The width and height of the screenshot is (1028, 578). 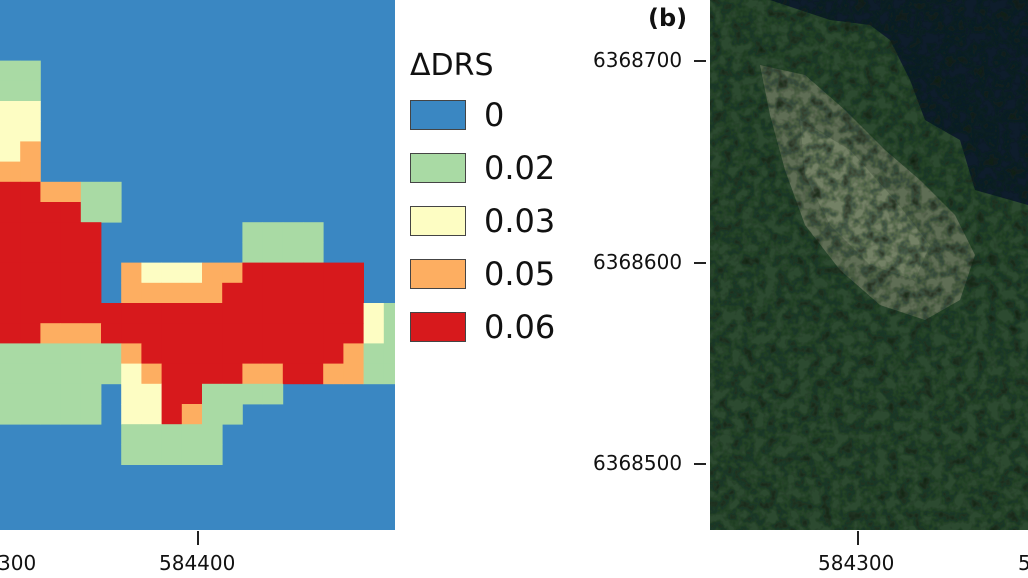 What do you see at coordinates (520, 274) in the screenshot?
I see `legend-label: 0.05` at bounding box center [520, 274].